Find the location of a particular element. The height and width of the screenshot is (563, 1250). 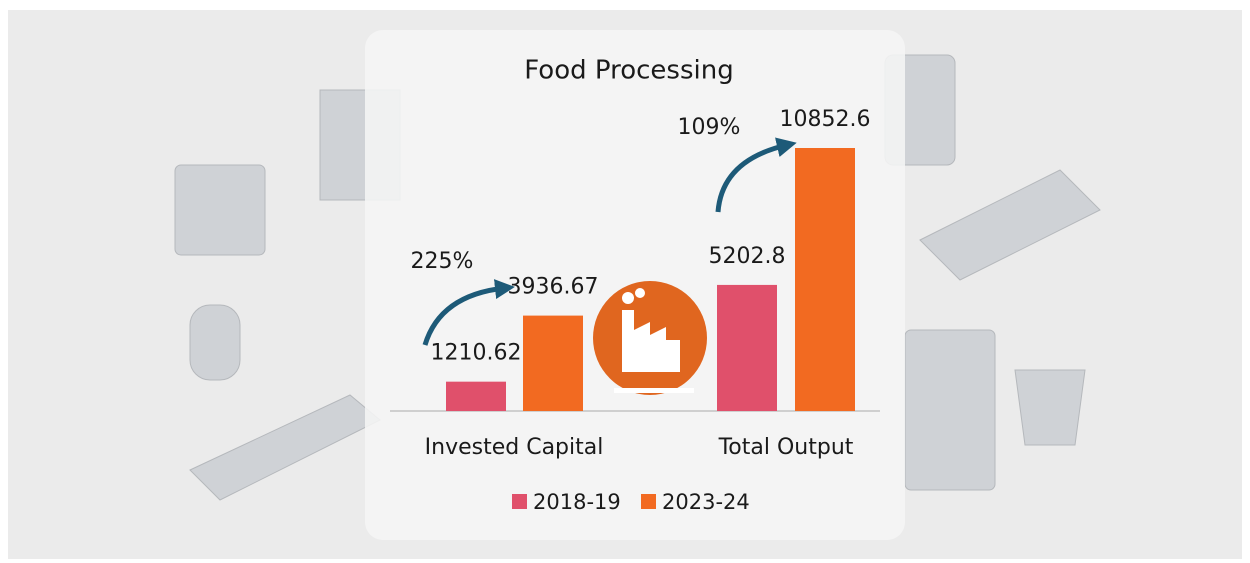

data-label: 1210.62 is located at coordinates (476, 353).